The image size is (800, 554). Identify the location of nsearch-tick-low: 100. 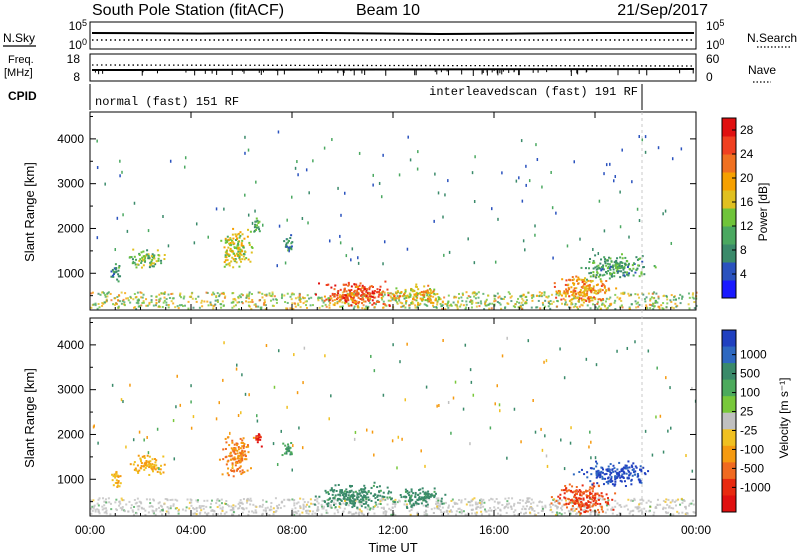
(715, 44).